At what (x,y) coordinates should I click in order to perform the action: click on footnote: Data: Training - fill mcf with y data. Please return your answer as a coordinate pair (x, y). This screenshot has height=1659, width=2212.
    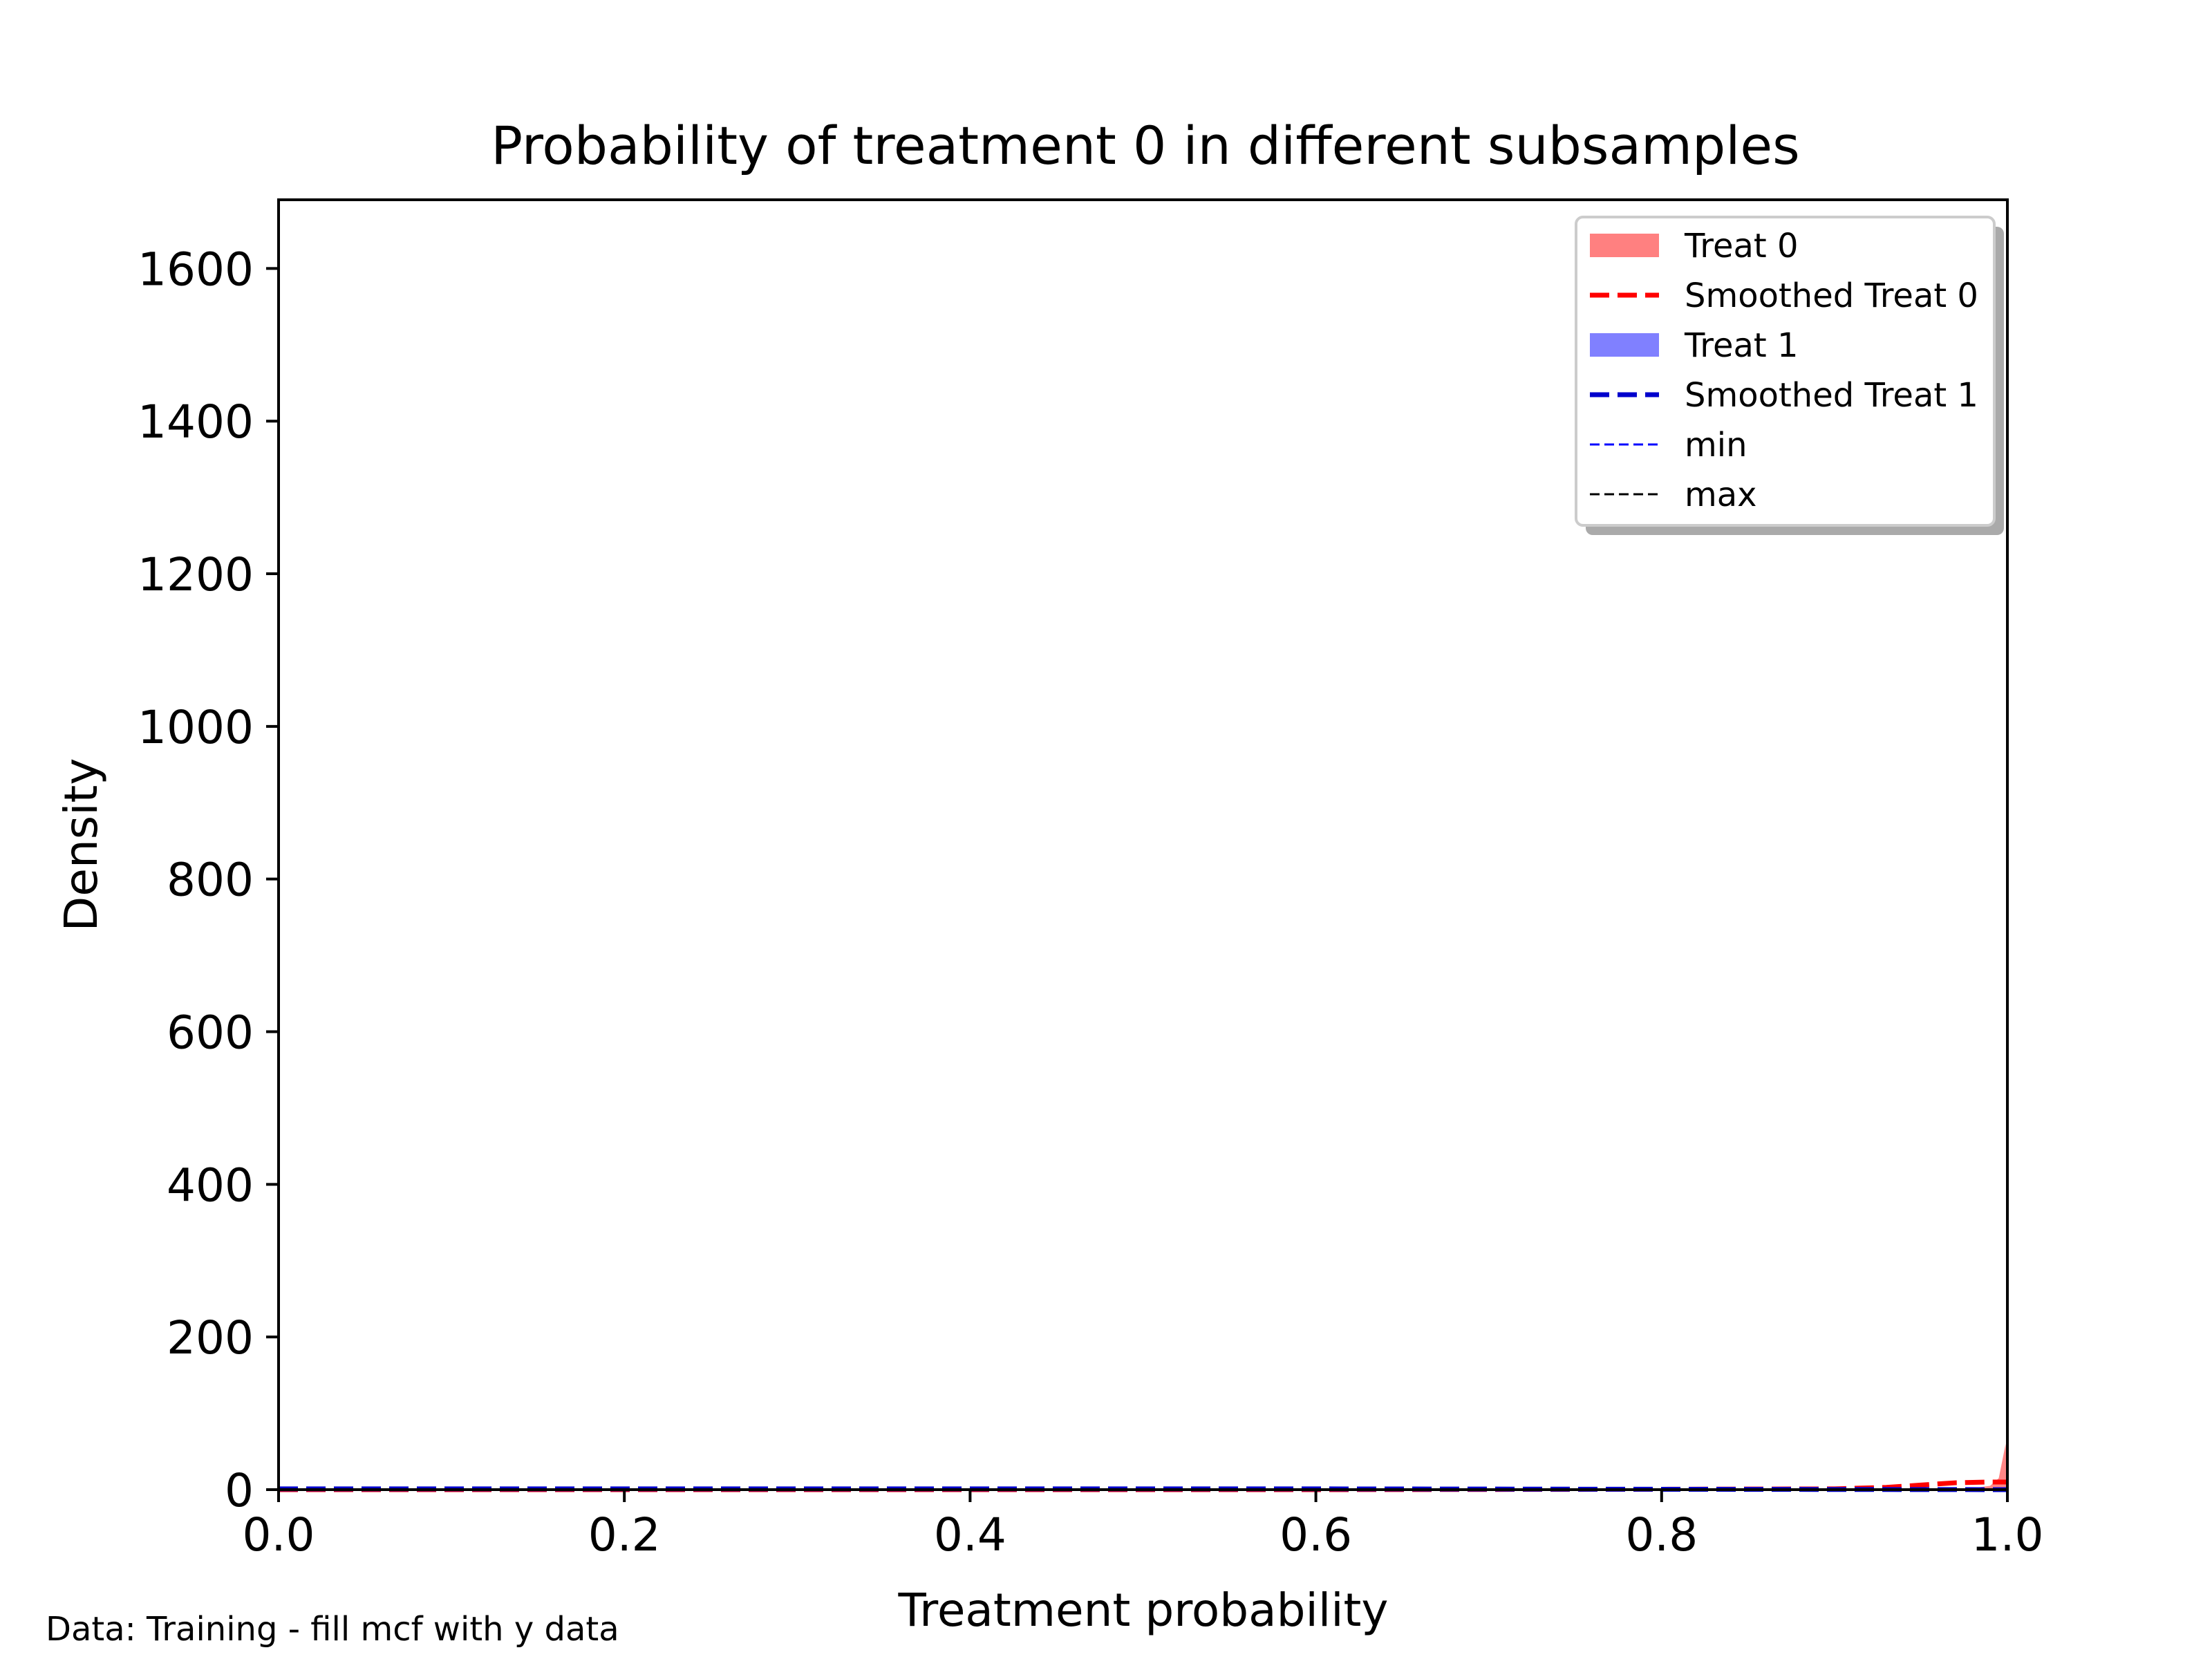
    Looking at the image, I should click on (332, 1629).